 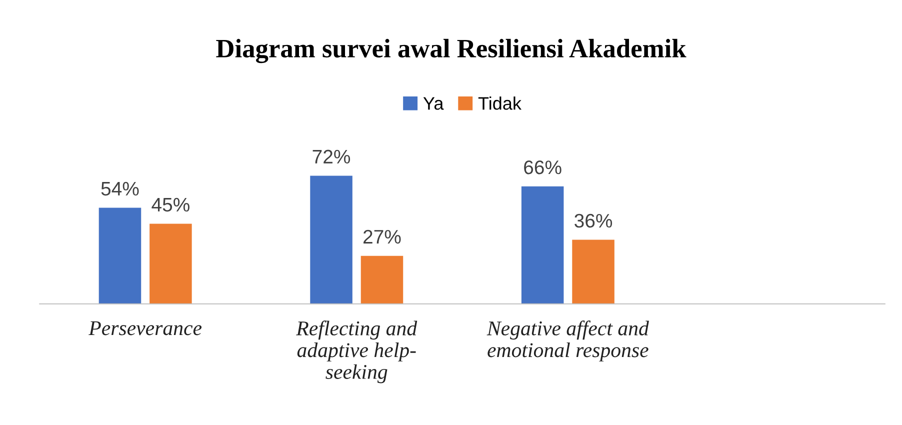 What do you see at coordinates (171, 205) in the screenshot?
I see `data-label: 45%` at bounding box center [171, 205].